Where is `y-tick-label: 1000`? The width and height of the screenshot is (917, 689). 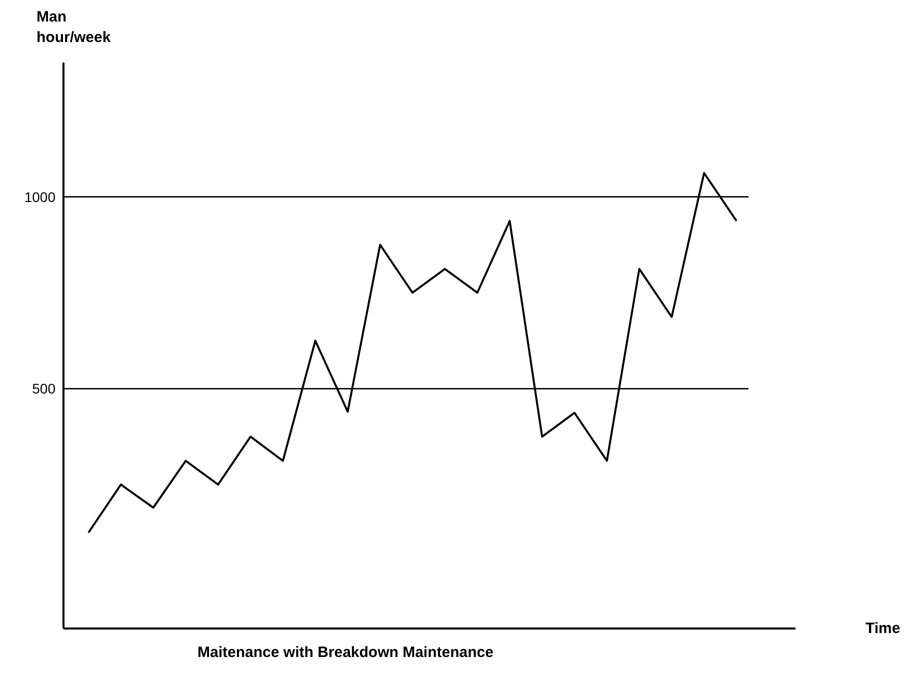
y-tick-label: 1000 is located at coordinates (40, 196).